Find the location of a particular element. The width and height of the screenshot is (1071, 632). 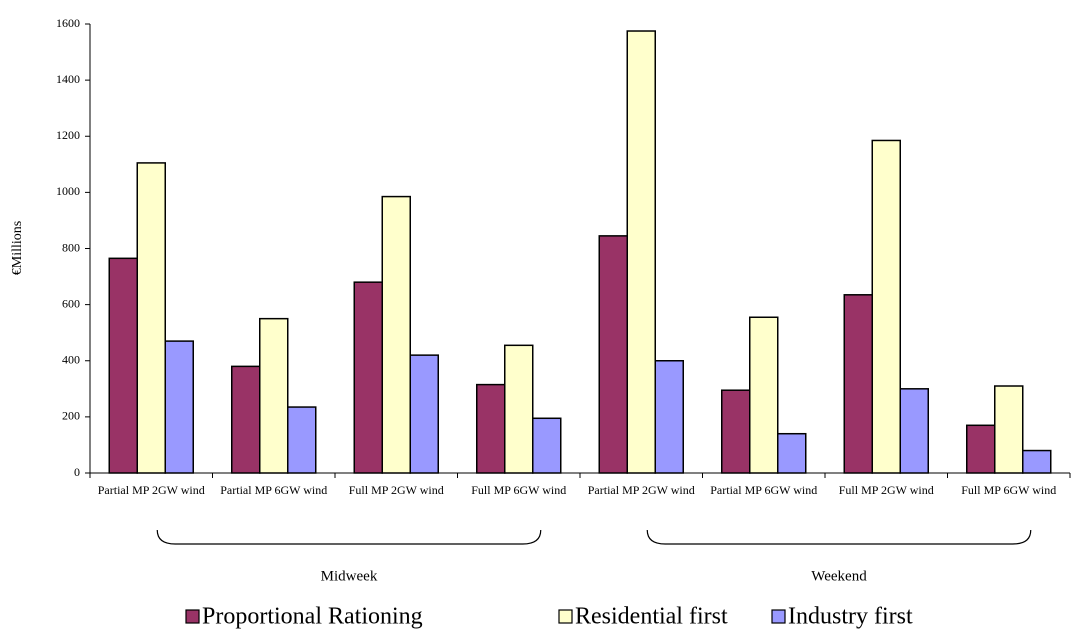

y-tick-label: 800 is located at coordinates (71, 247).